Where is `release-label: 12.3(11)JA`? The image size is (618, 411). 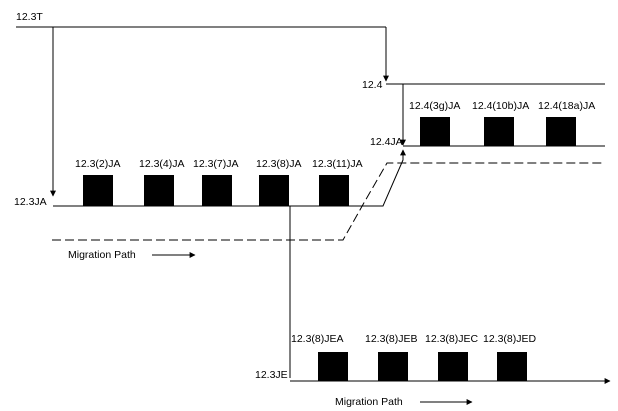
release-label: 12.3(11)JA is located at coordinates (337, 164).